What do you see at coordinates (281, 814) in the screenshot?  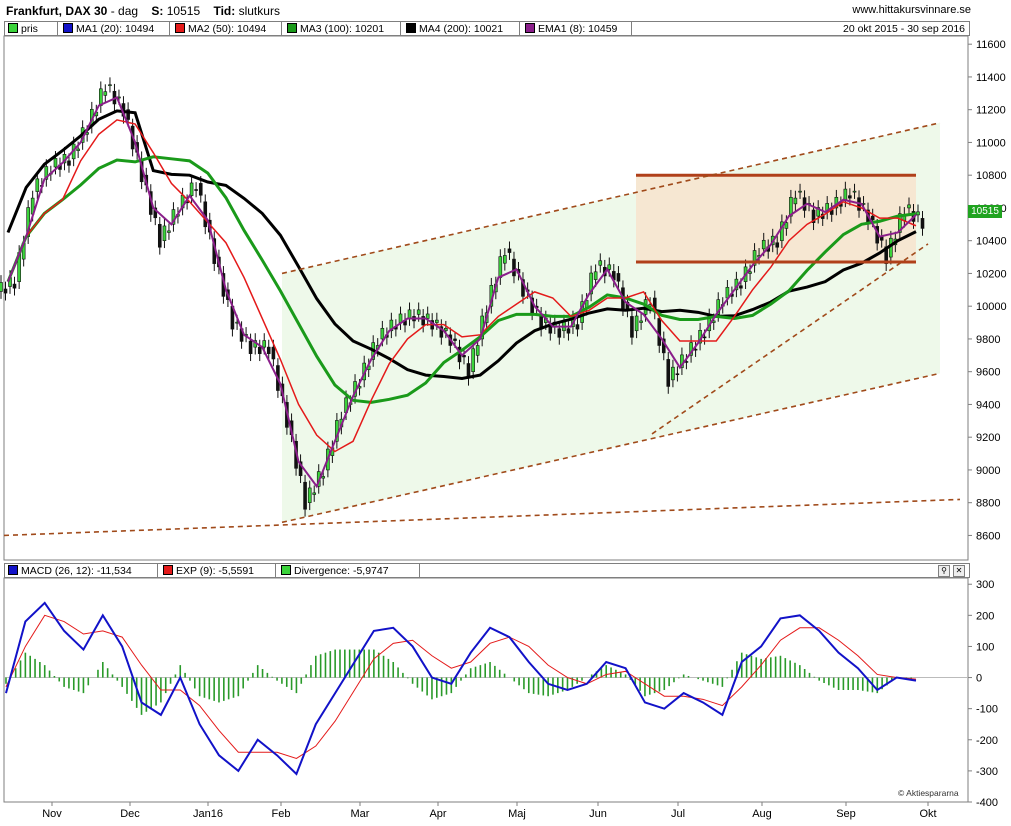 I see `x-tick-label: Feb` at bounding box center [281, 814].